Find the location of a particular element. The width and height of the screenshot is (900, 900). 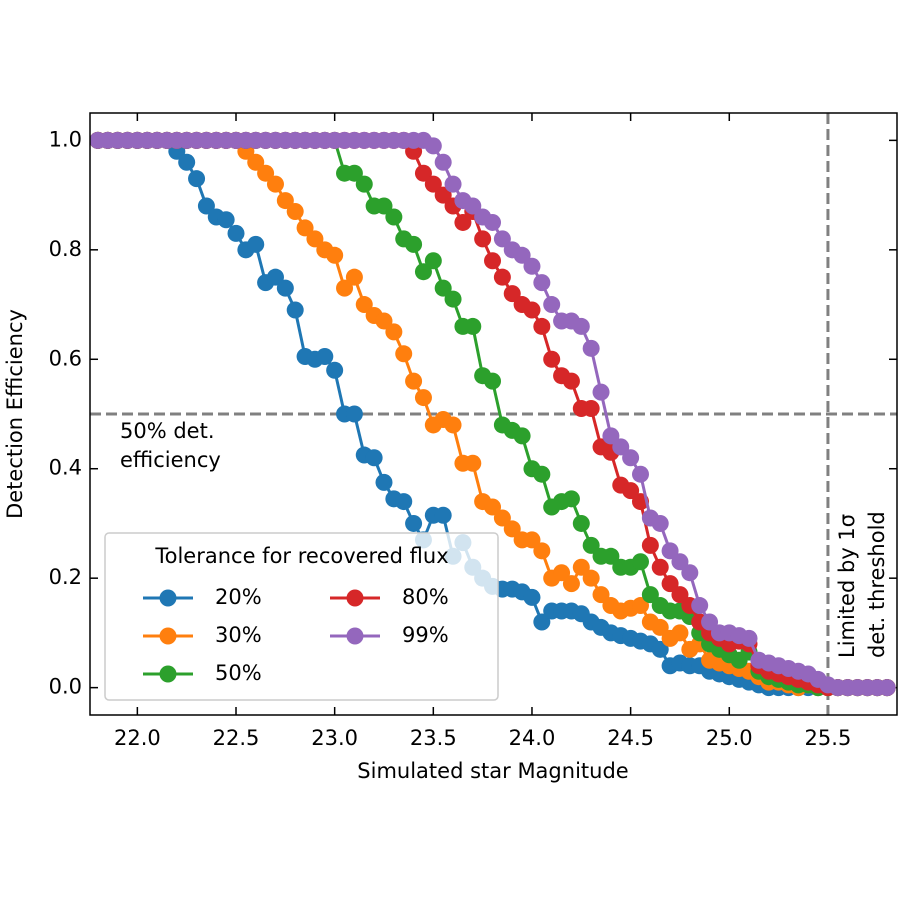

annotation: det. threshold is located at coordinates (877, 584).